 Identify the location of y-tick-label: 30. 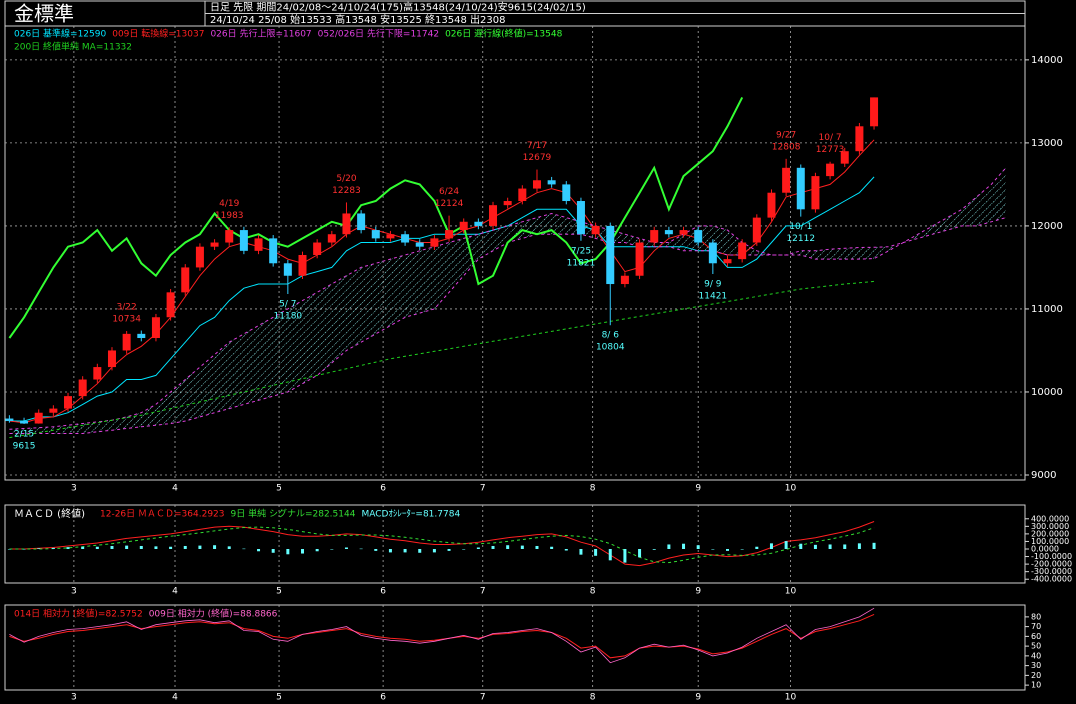
(1036, 665).